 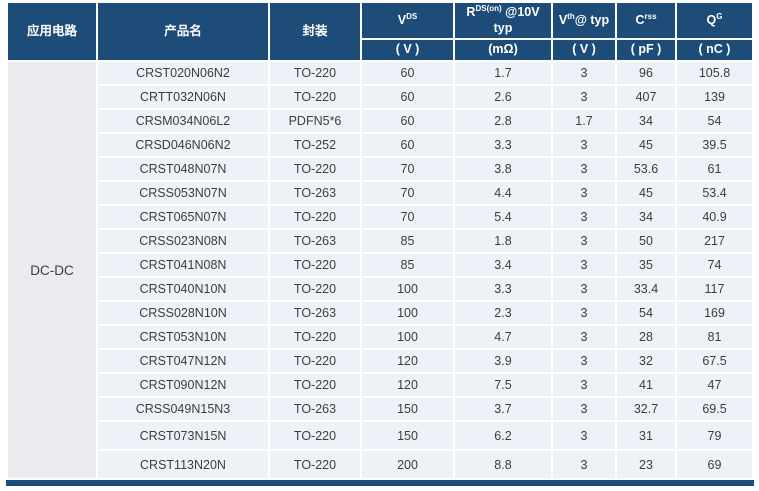 I want to click on qg-value-cell: 69.5, so click(x=714, y=409).